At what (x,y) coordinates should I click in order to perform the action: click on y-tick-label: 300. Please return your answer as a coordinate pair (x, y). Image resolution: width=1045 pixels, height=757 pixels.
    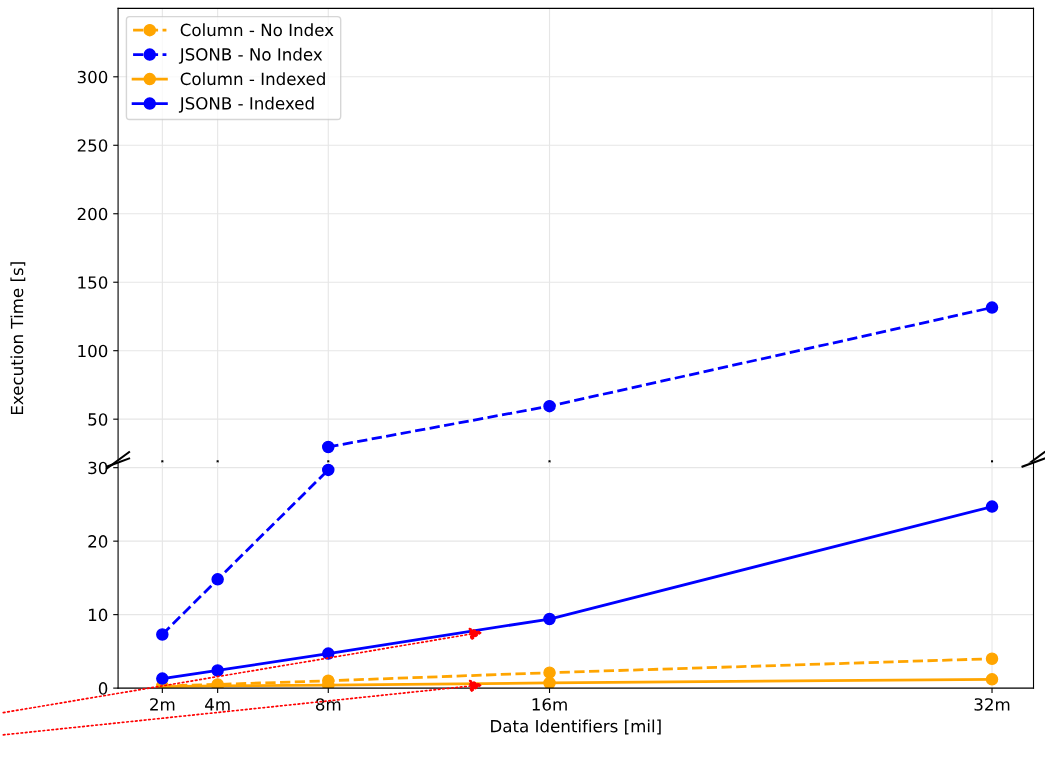
    Looking at the image, I should click on (92, 77).